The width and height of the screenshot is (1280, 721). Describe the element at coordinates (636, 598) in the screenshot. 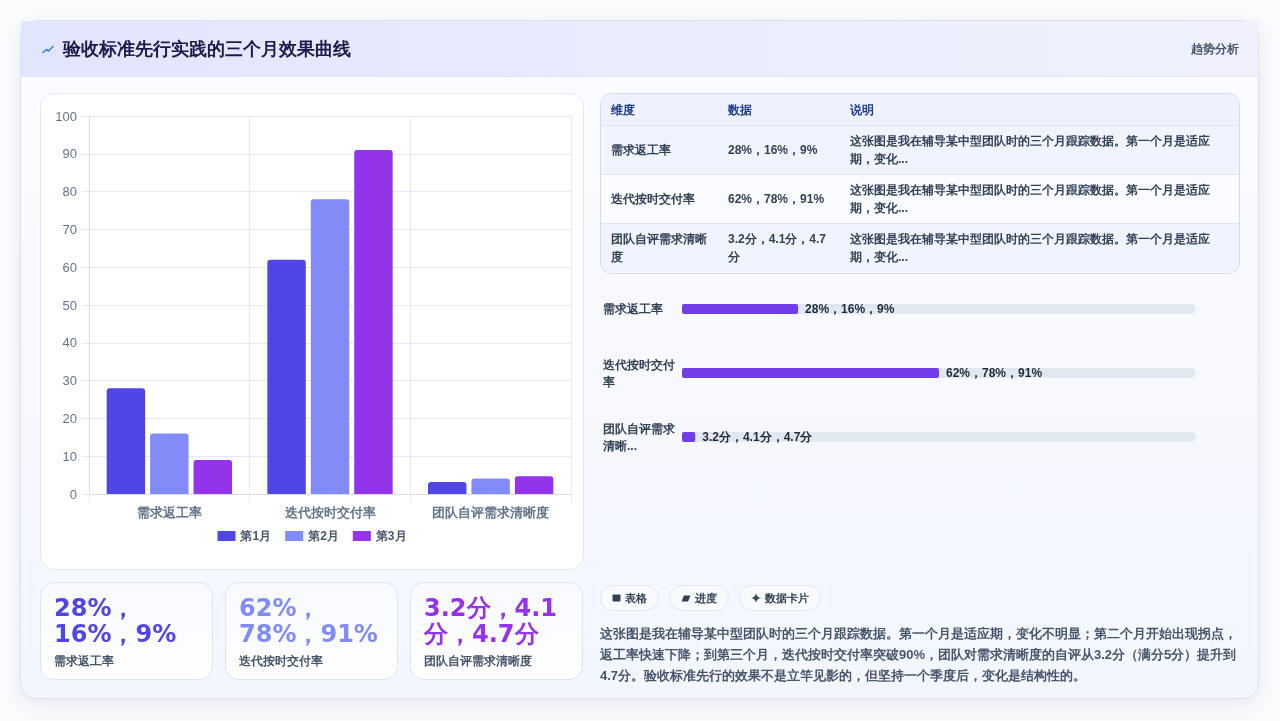

I see `text: 表格` at that location.